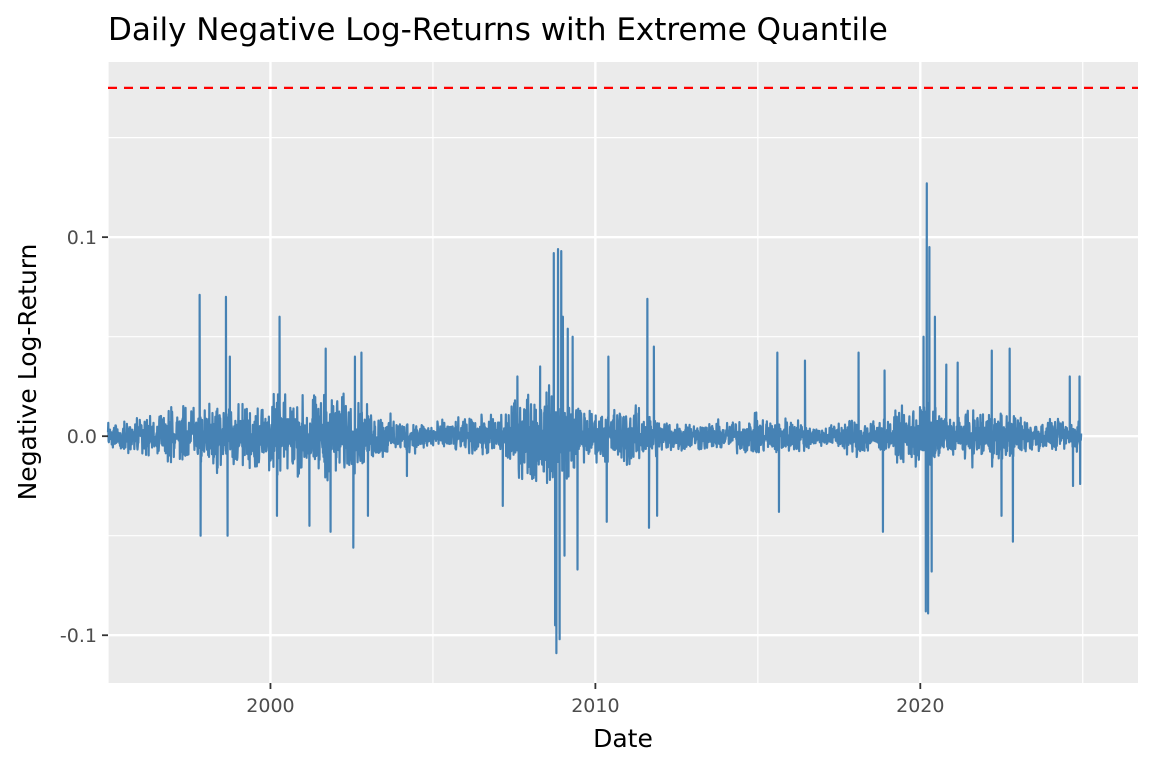  I want to click on x-tick-label-2020: 2020, so click(920, 706).